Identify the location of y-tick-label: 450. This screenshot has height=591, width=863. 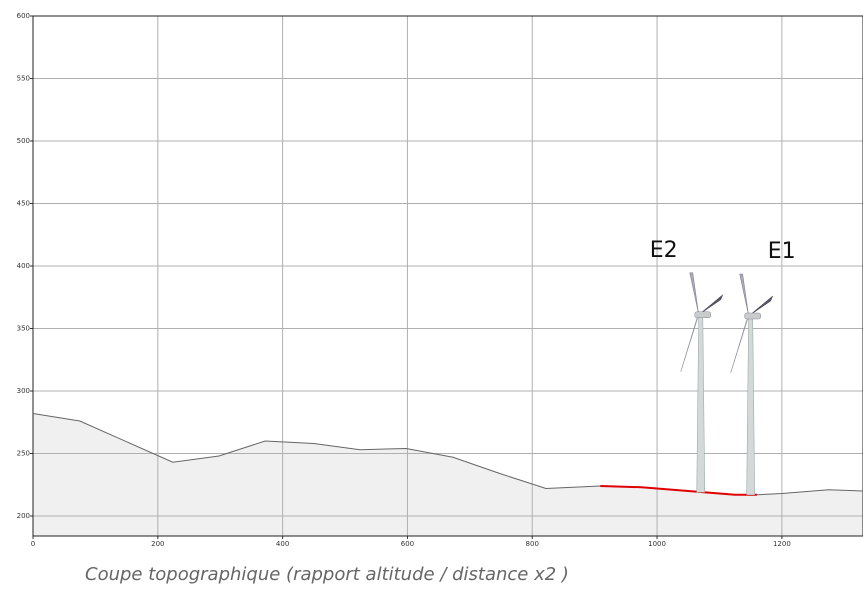
(23, 204).